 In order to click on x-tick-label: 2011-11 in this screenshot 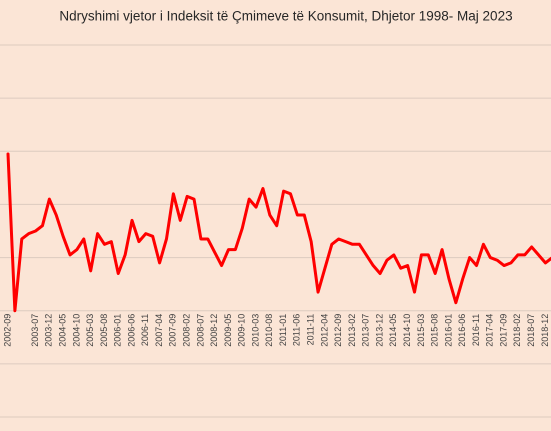, I will do `click(311, 330)`.